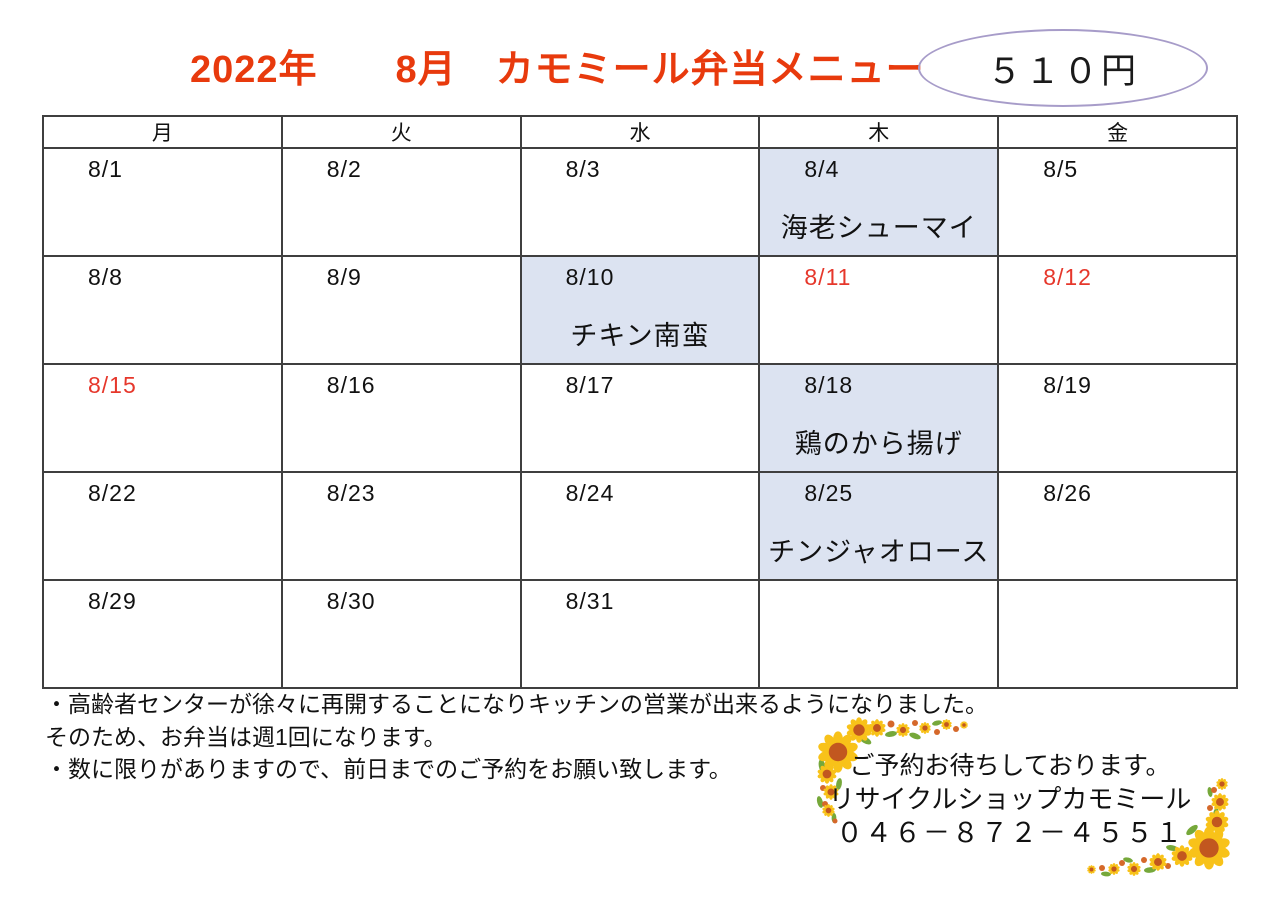 Image resolution: width=1280 pixels, height=905 pixels. Describe the element at coordinates (829, 385) in the screenshot. I see `cell-date: 8/18` at that location.